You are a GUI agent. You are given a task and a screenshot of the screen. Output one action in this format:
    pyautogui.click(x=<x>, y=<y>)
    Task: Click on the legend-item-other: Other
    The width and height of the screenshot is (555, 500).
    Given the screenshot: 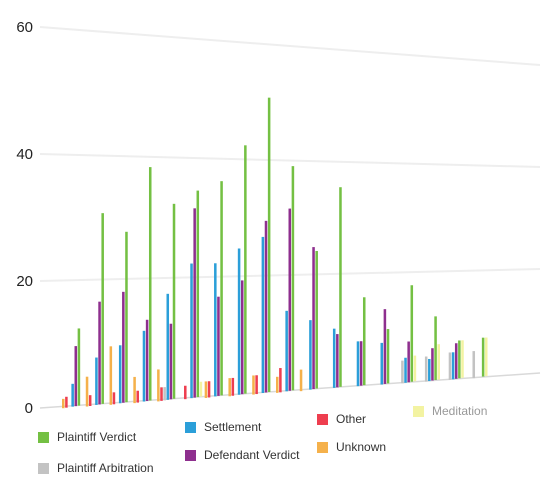 What is the action you would take?
    pyautogui.click(x=341, y=419)
    